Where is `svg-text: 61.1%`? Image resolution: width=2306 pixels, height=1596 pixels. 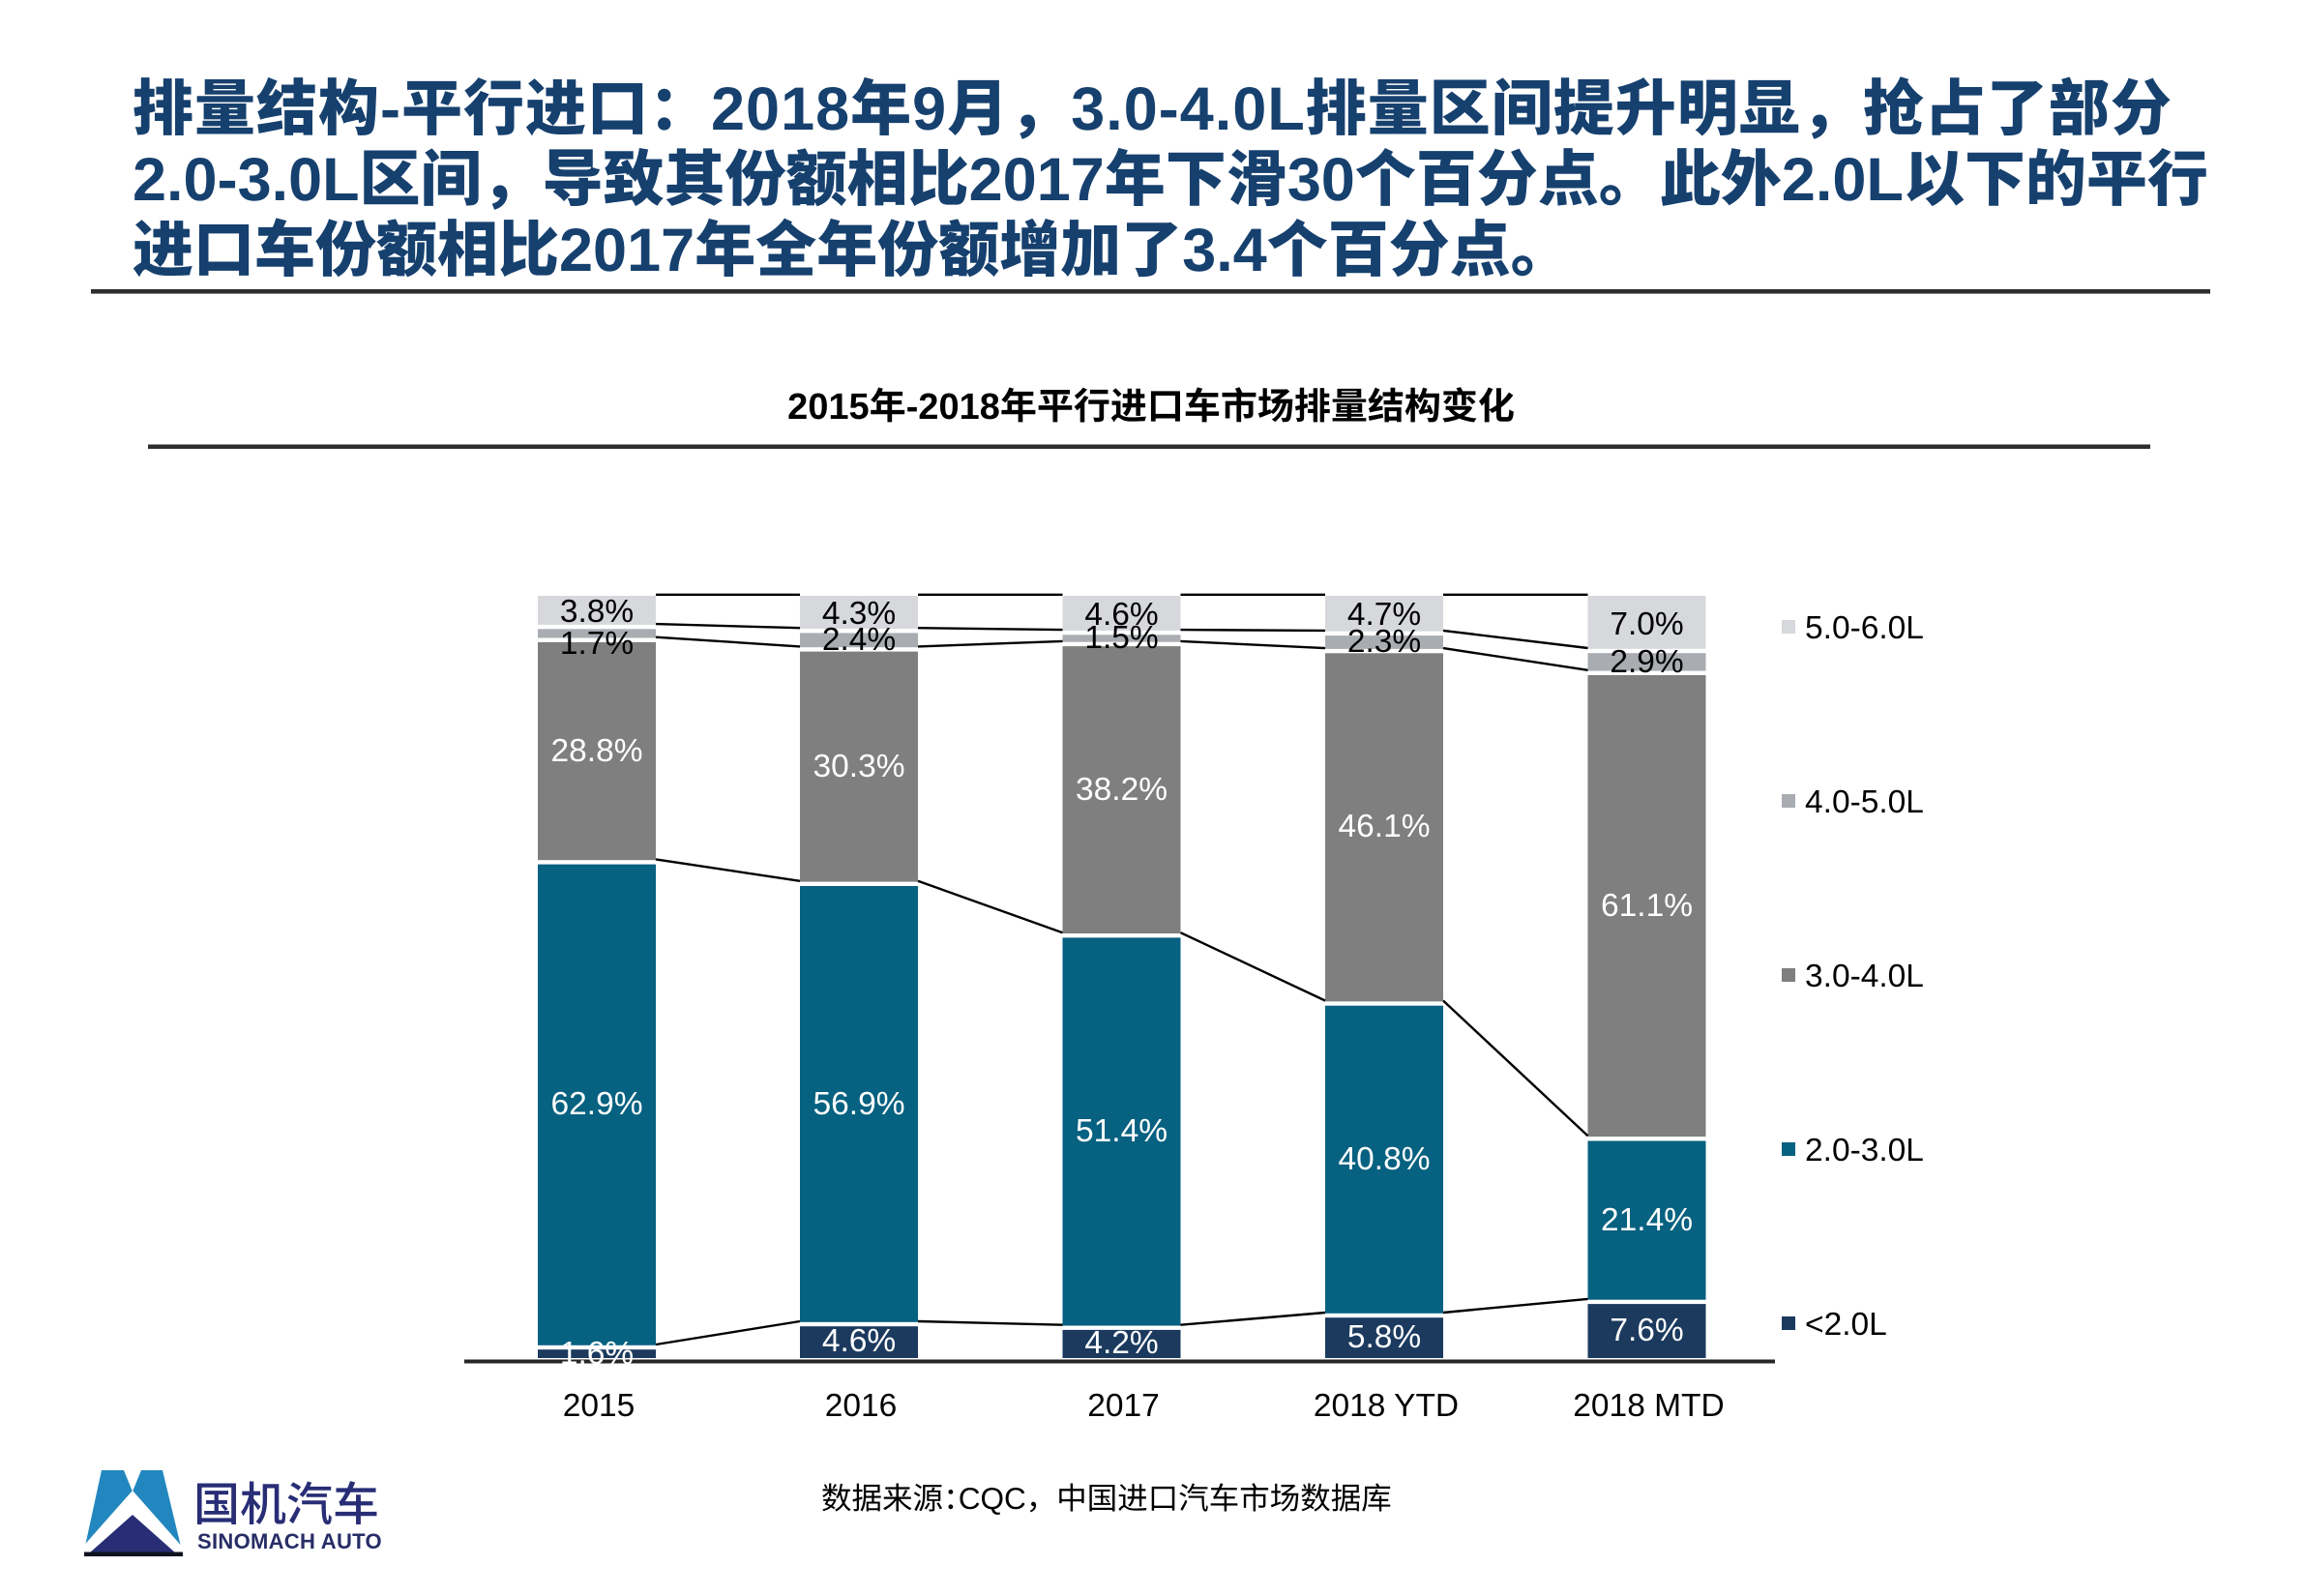 svg-text: 61.1% is located at coordinates (1647, 906).